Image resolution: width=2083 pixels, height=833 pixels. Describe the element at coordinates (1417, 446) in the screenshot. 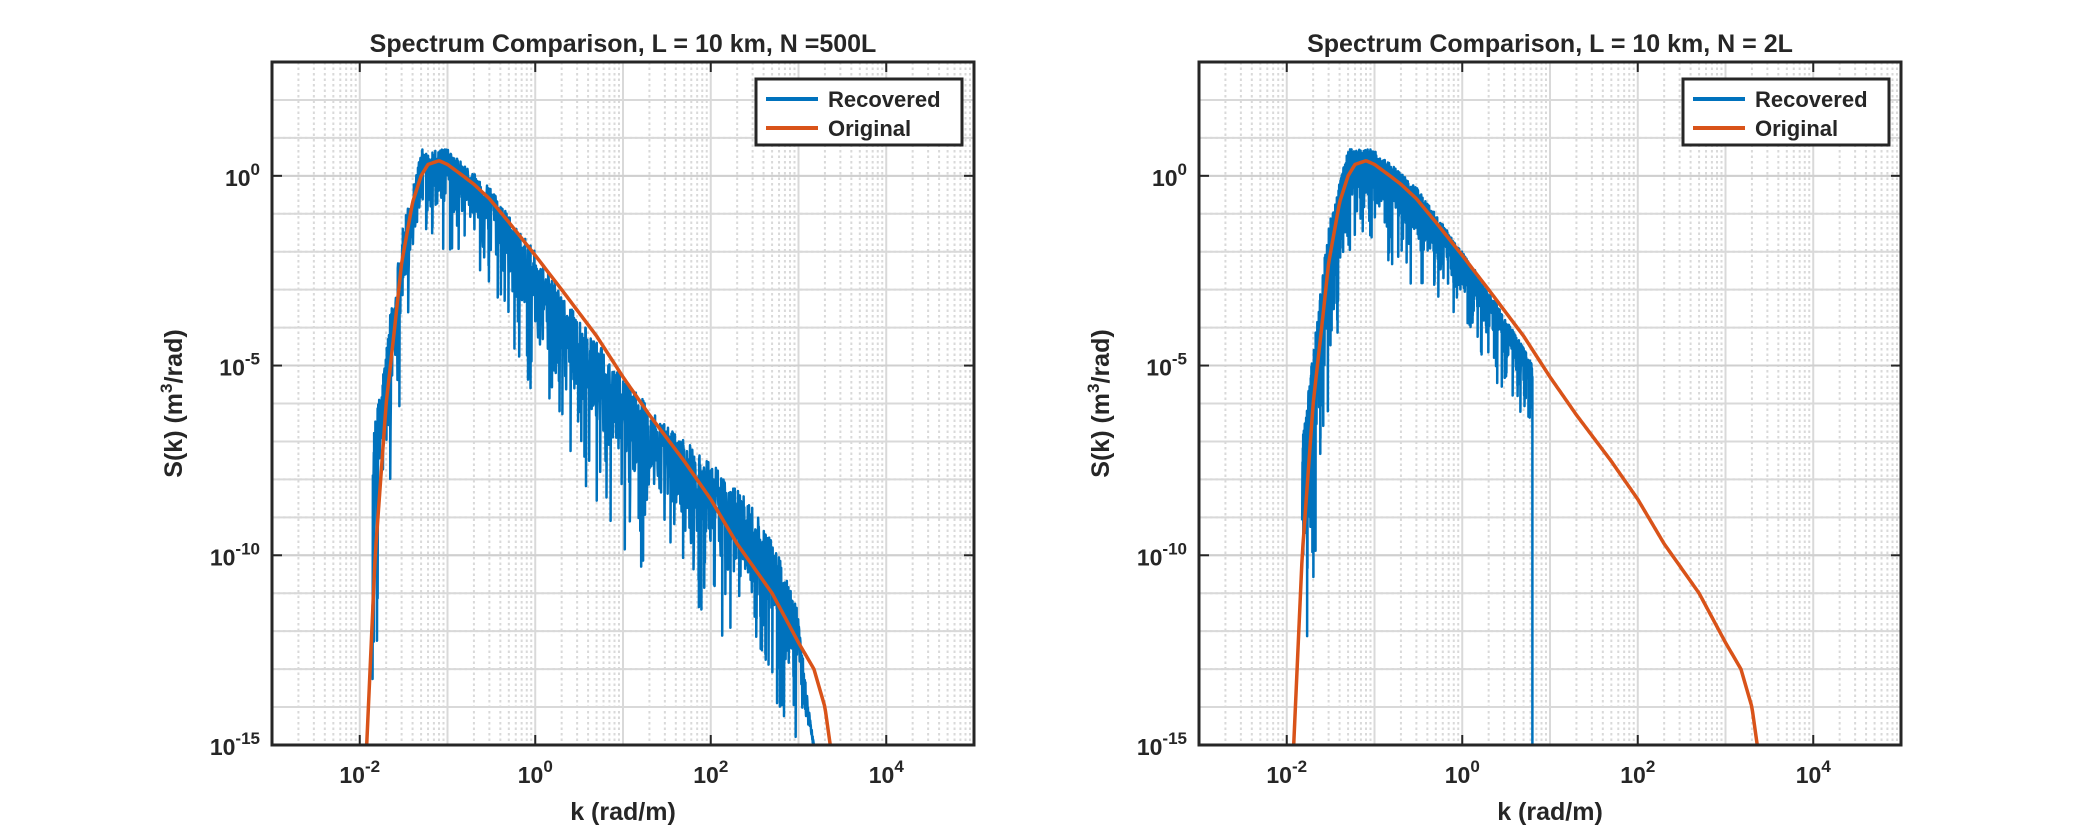

I see `recovered-series-line` at that location.